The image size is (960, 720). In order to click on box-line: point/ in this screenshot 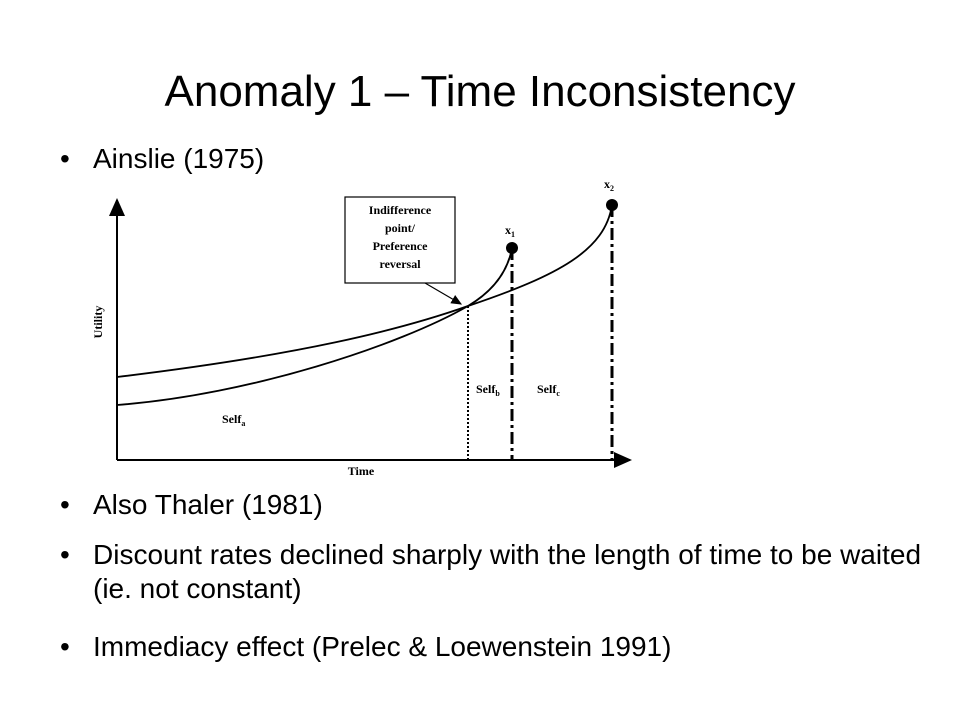, I will do `click(400, 228)`.